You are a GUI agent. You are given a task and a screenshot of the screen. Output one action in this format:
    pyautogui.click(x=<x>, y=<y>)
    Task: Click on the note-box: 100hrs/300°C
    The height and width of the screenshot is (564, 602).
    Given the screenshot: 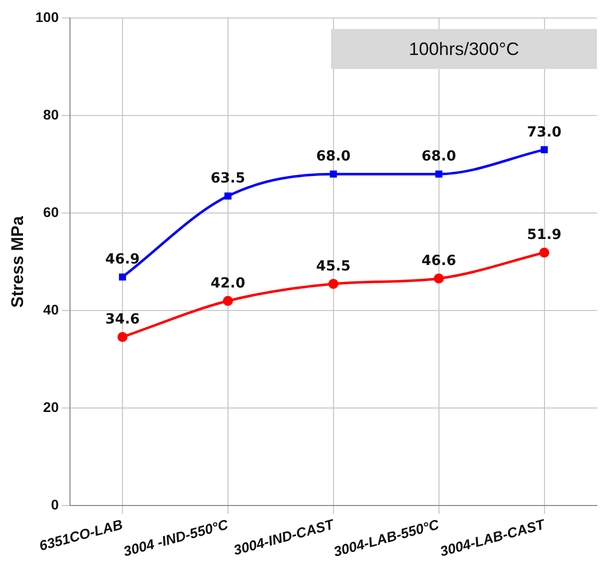 What is the action you would take?
    pyautogui.click(x=464, y=49)
    